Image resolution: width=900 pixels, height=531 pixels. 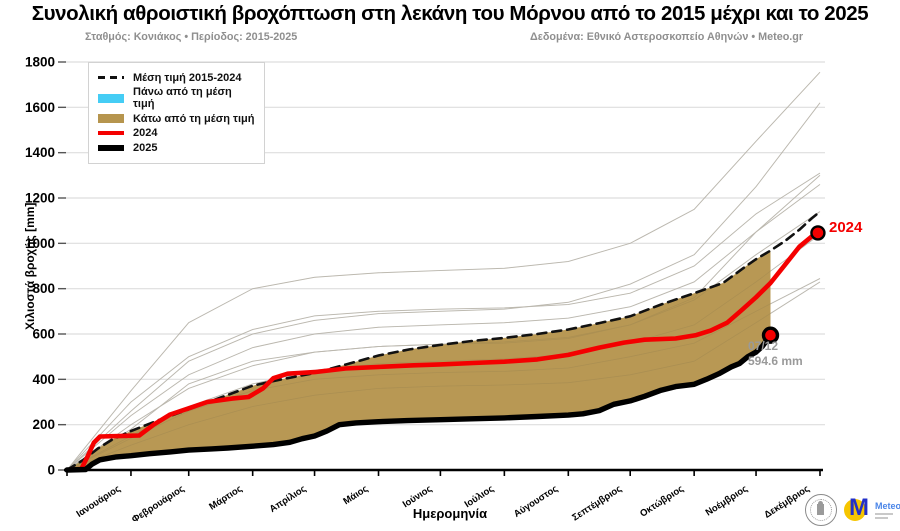 I want to click on legend-item-2: Κάτω από τη μέση τιμή, so click(x=177, y=119).